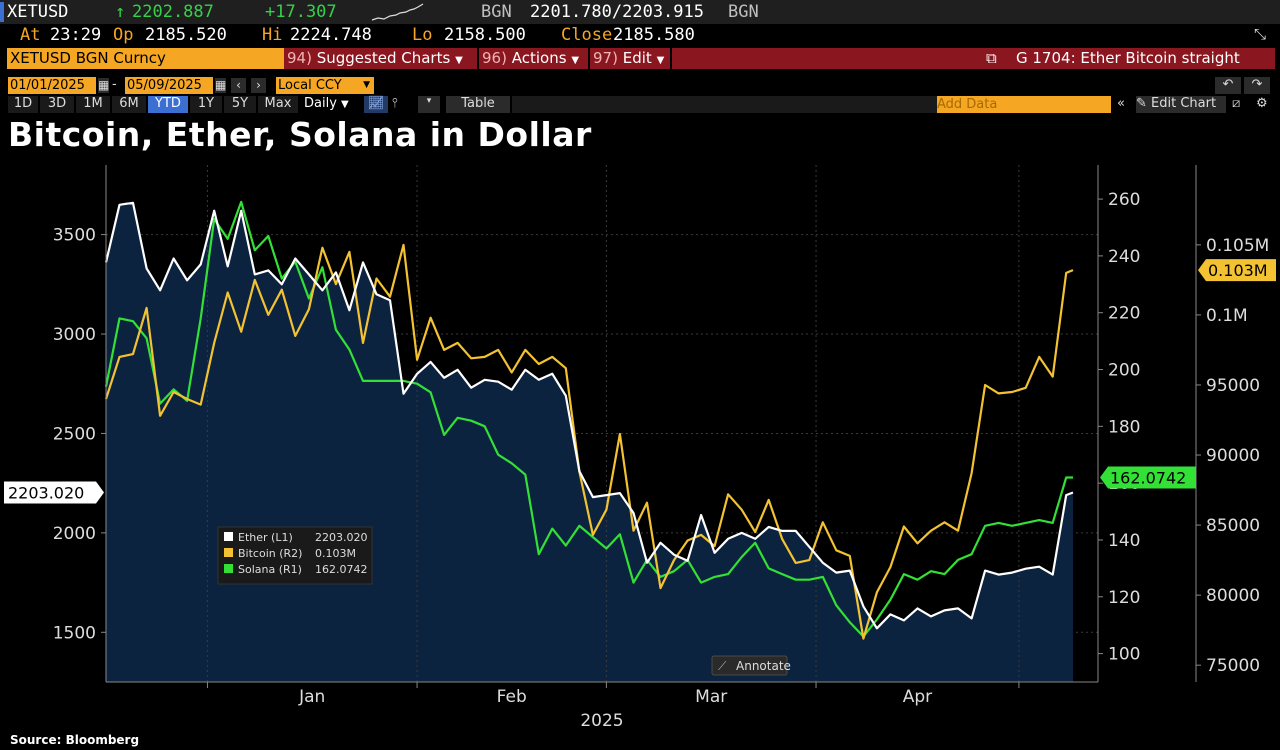 This screenshot has height=750, width=1280. I want to click on range-button-1m: 1M, so click(93, 104).